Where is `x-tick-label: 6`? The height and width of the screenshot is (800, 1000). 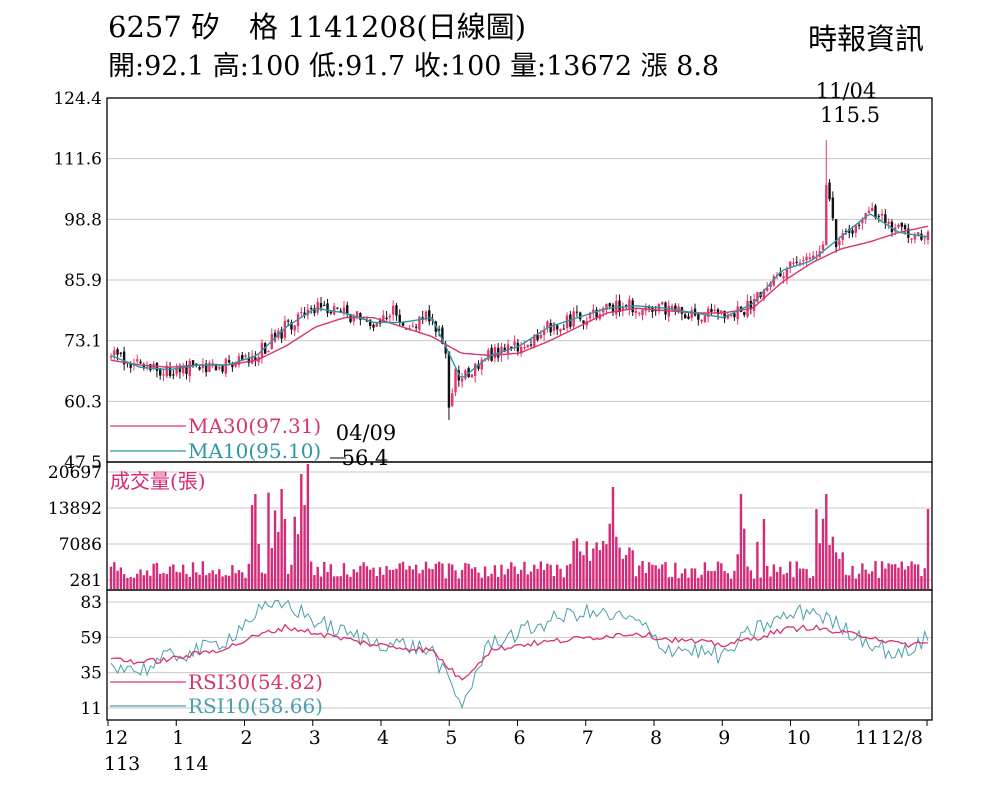 x-tick-label: 6 is located at coordinates (520, 738).